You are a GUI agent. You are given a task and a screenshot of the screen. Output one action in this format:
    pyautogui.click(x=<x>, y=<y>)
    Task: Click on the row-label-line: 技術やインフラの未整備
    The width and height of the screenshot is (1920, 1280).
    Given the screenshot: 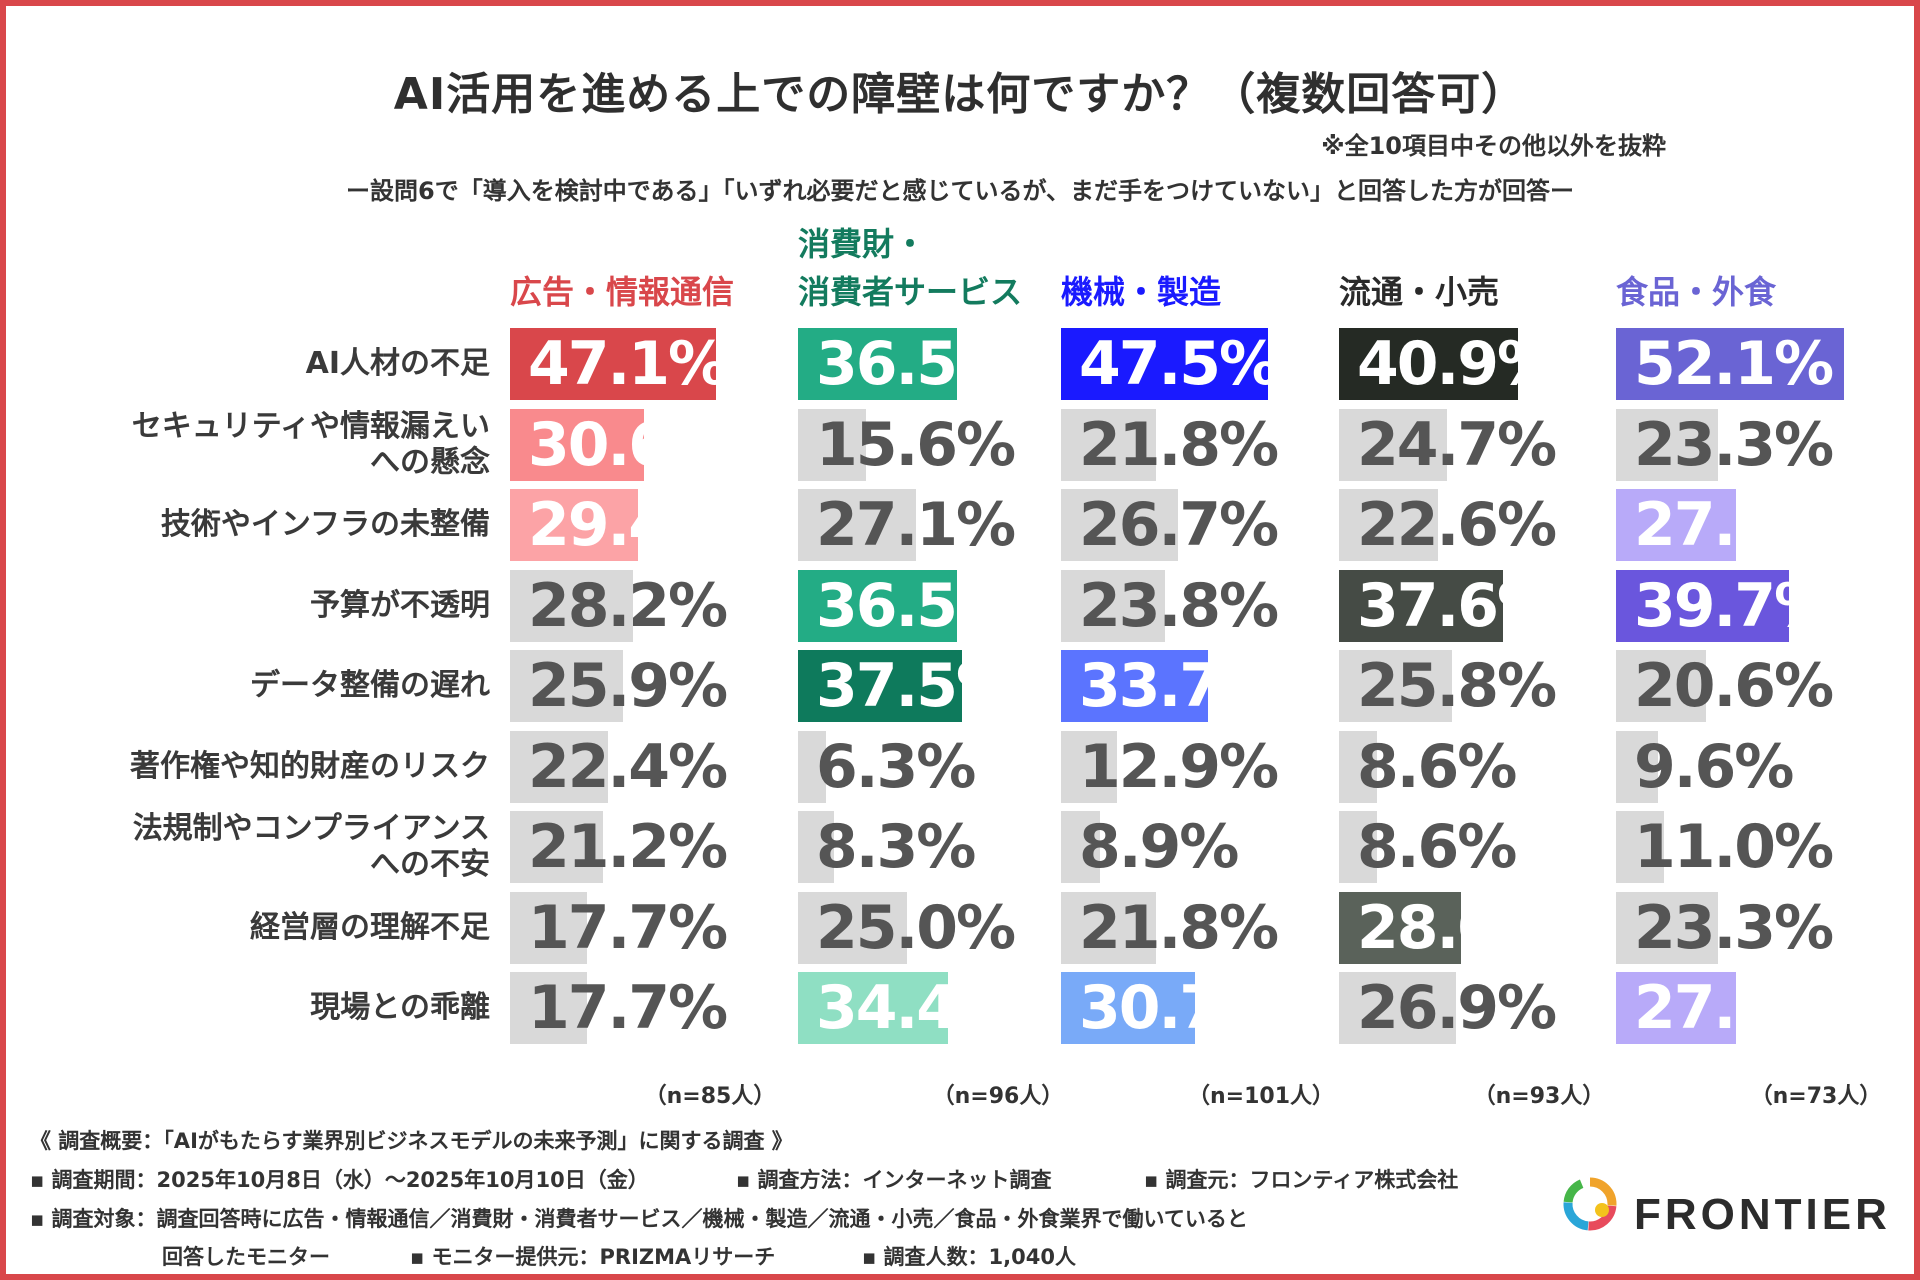 What is the action you would take?
    pyautogui.click(x=325, y=524)
    